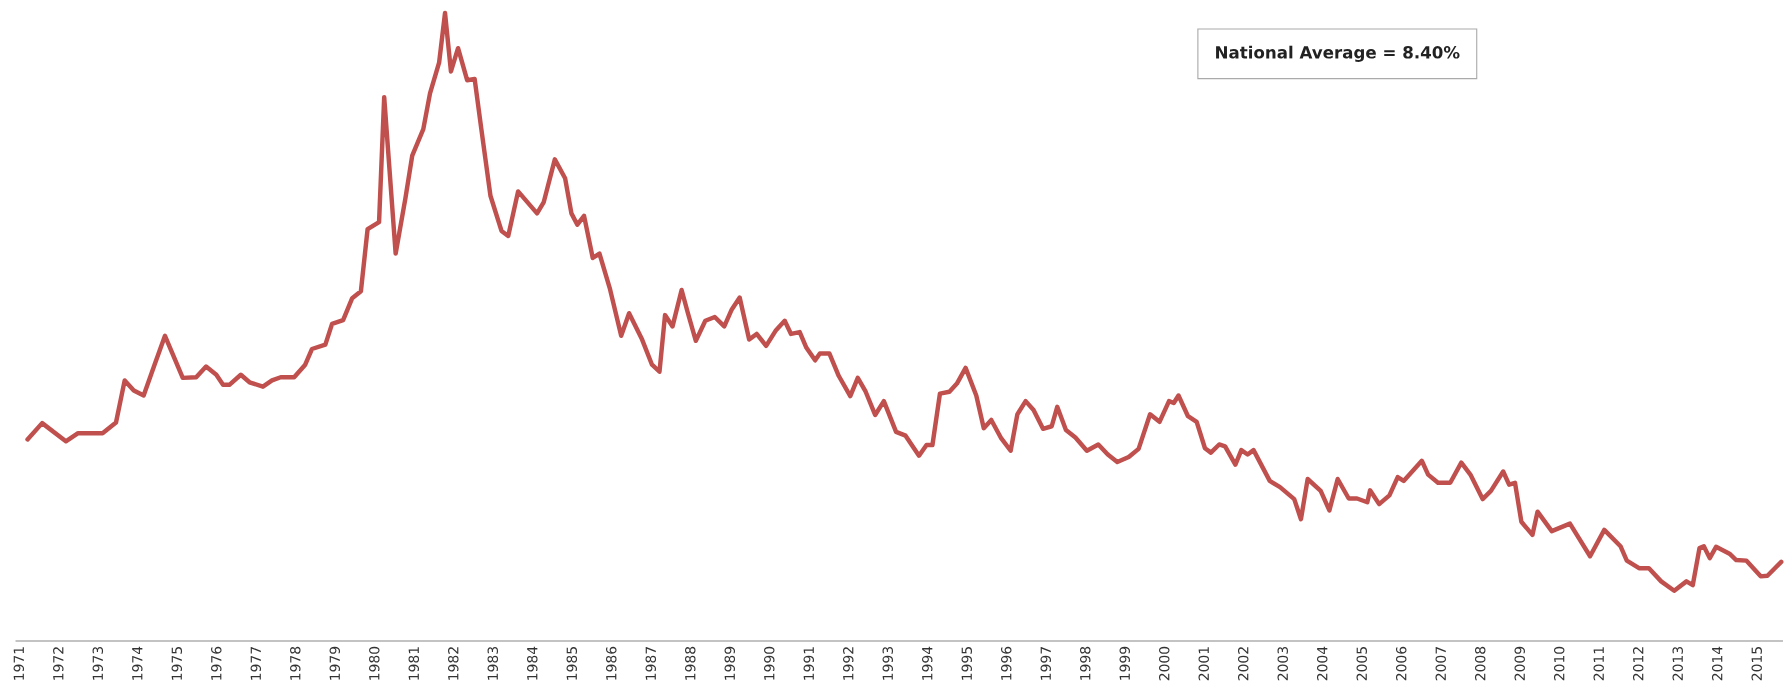  Describe the element at coordinates (1401, 663) in the screenshot. I see `x-tick-label: 2006` at that location.